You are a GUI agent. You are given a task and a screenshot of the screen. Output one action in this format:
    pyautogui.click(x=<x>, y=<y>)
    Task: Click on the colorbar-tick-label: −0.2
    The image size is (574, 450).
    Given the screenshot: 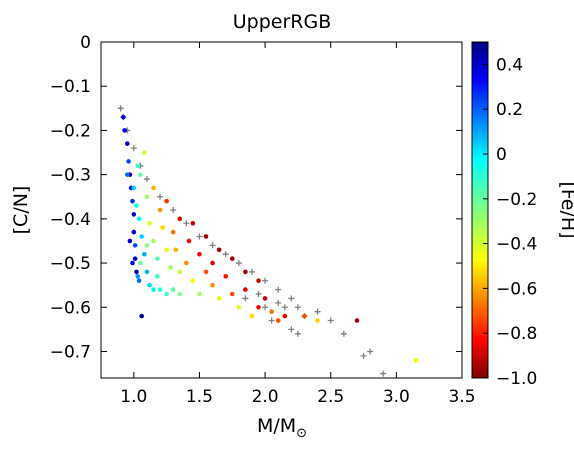 What is the action you would take?
    pyautogui.click(x=516, y=200)
    